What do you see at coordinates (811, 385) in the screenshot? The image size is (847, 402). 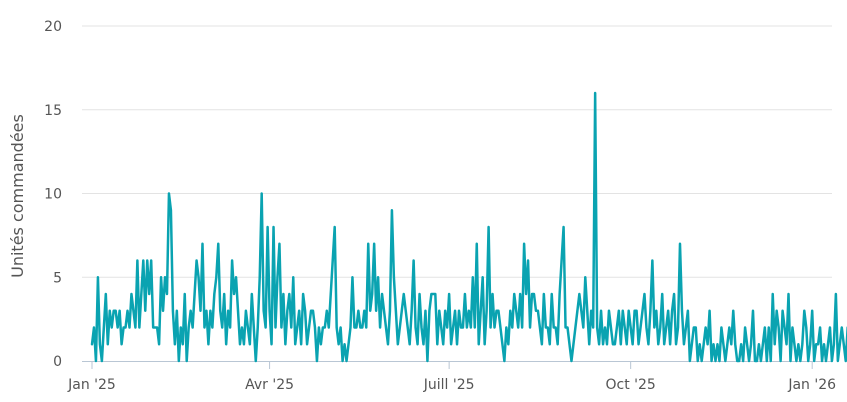 I see `x-tick-label: Jan '26` at bounding box center [811, 385].